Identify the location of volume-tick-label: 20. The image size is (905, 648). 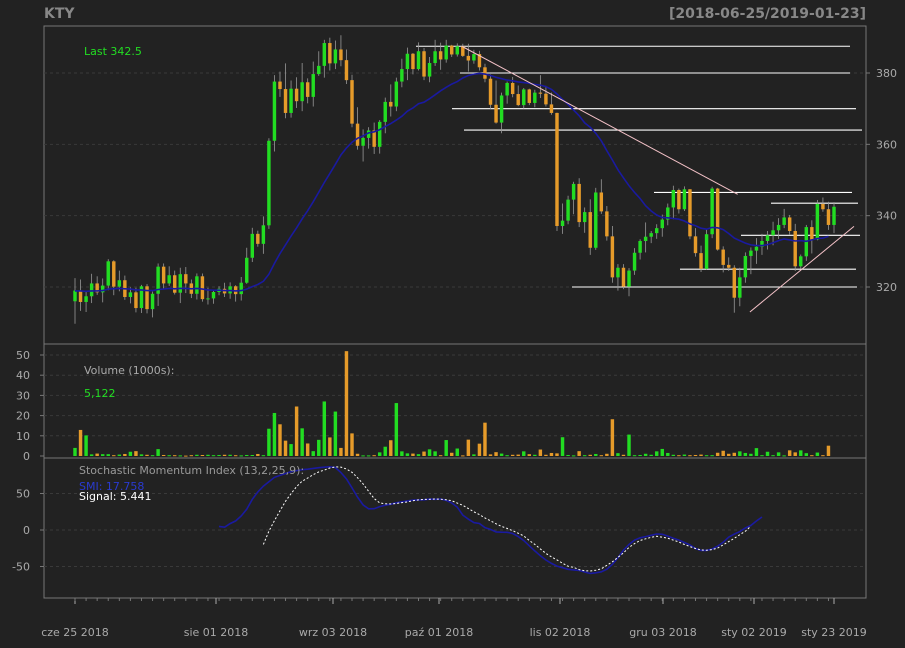
(23, 416).